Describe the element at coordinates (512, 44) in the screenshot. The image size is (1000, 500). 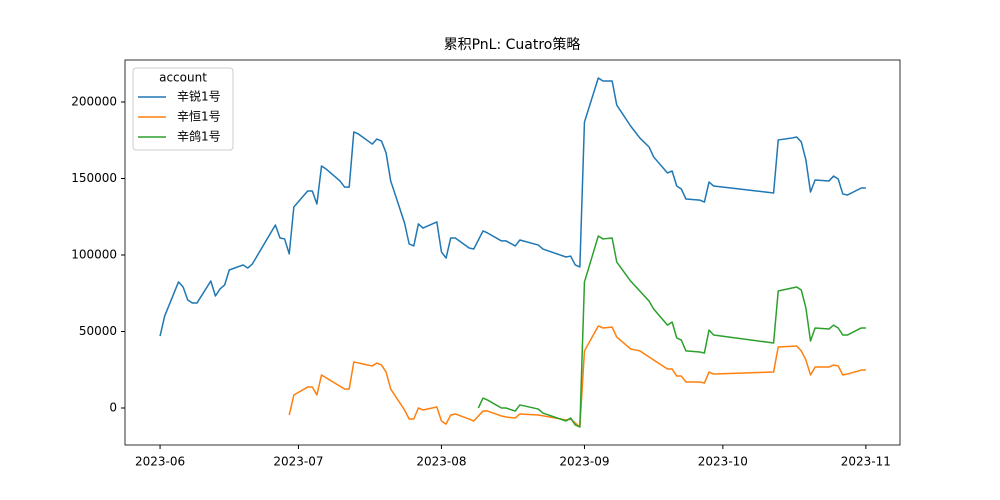
I see `chart-title: 累积PnL: Cuatro策略` at that location.